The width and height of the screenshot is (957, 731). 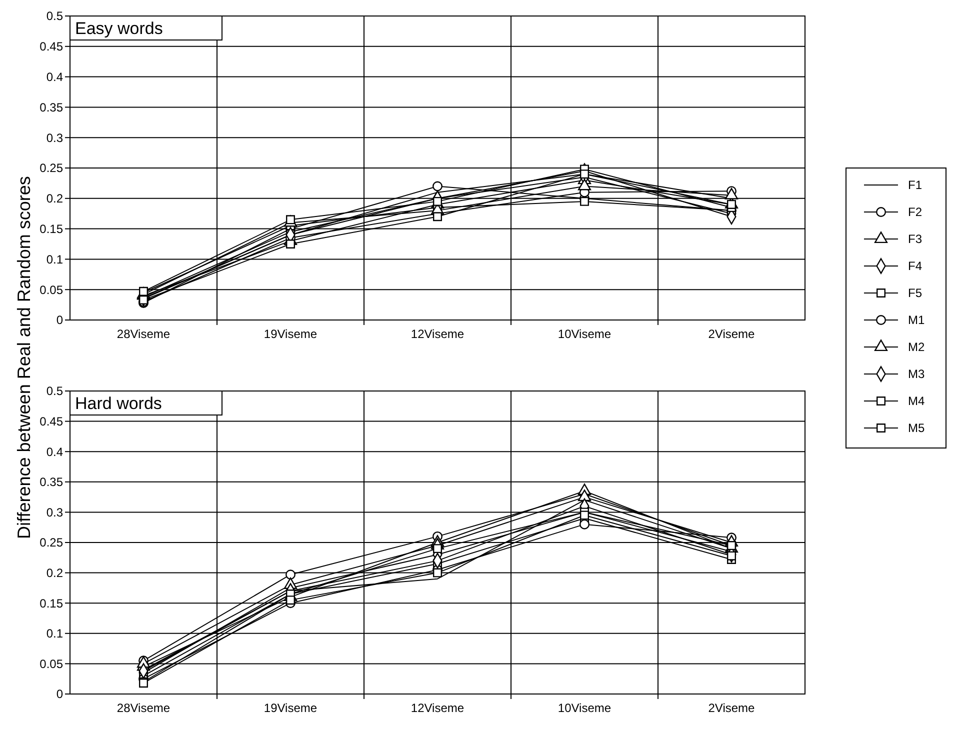 What do you see at coordinates (118, 403) in the screenshot?
I see `chart-title: Hard words` at bounding box center [118, 403].